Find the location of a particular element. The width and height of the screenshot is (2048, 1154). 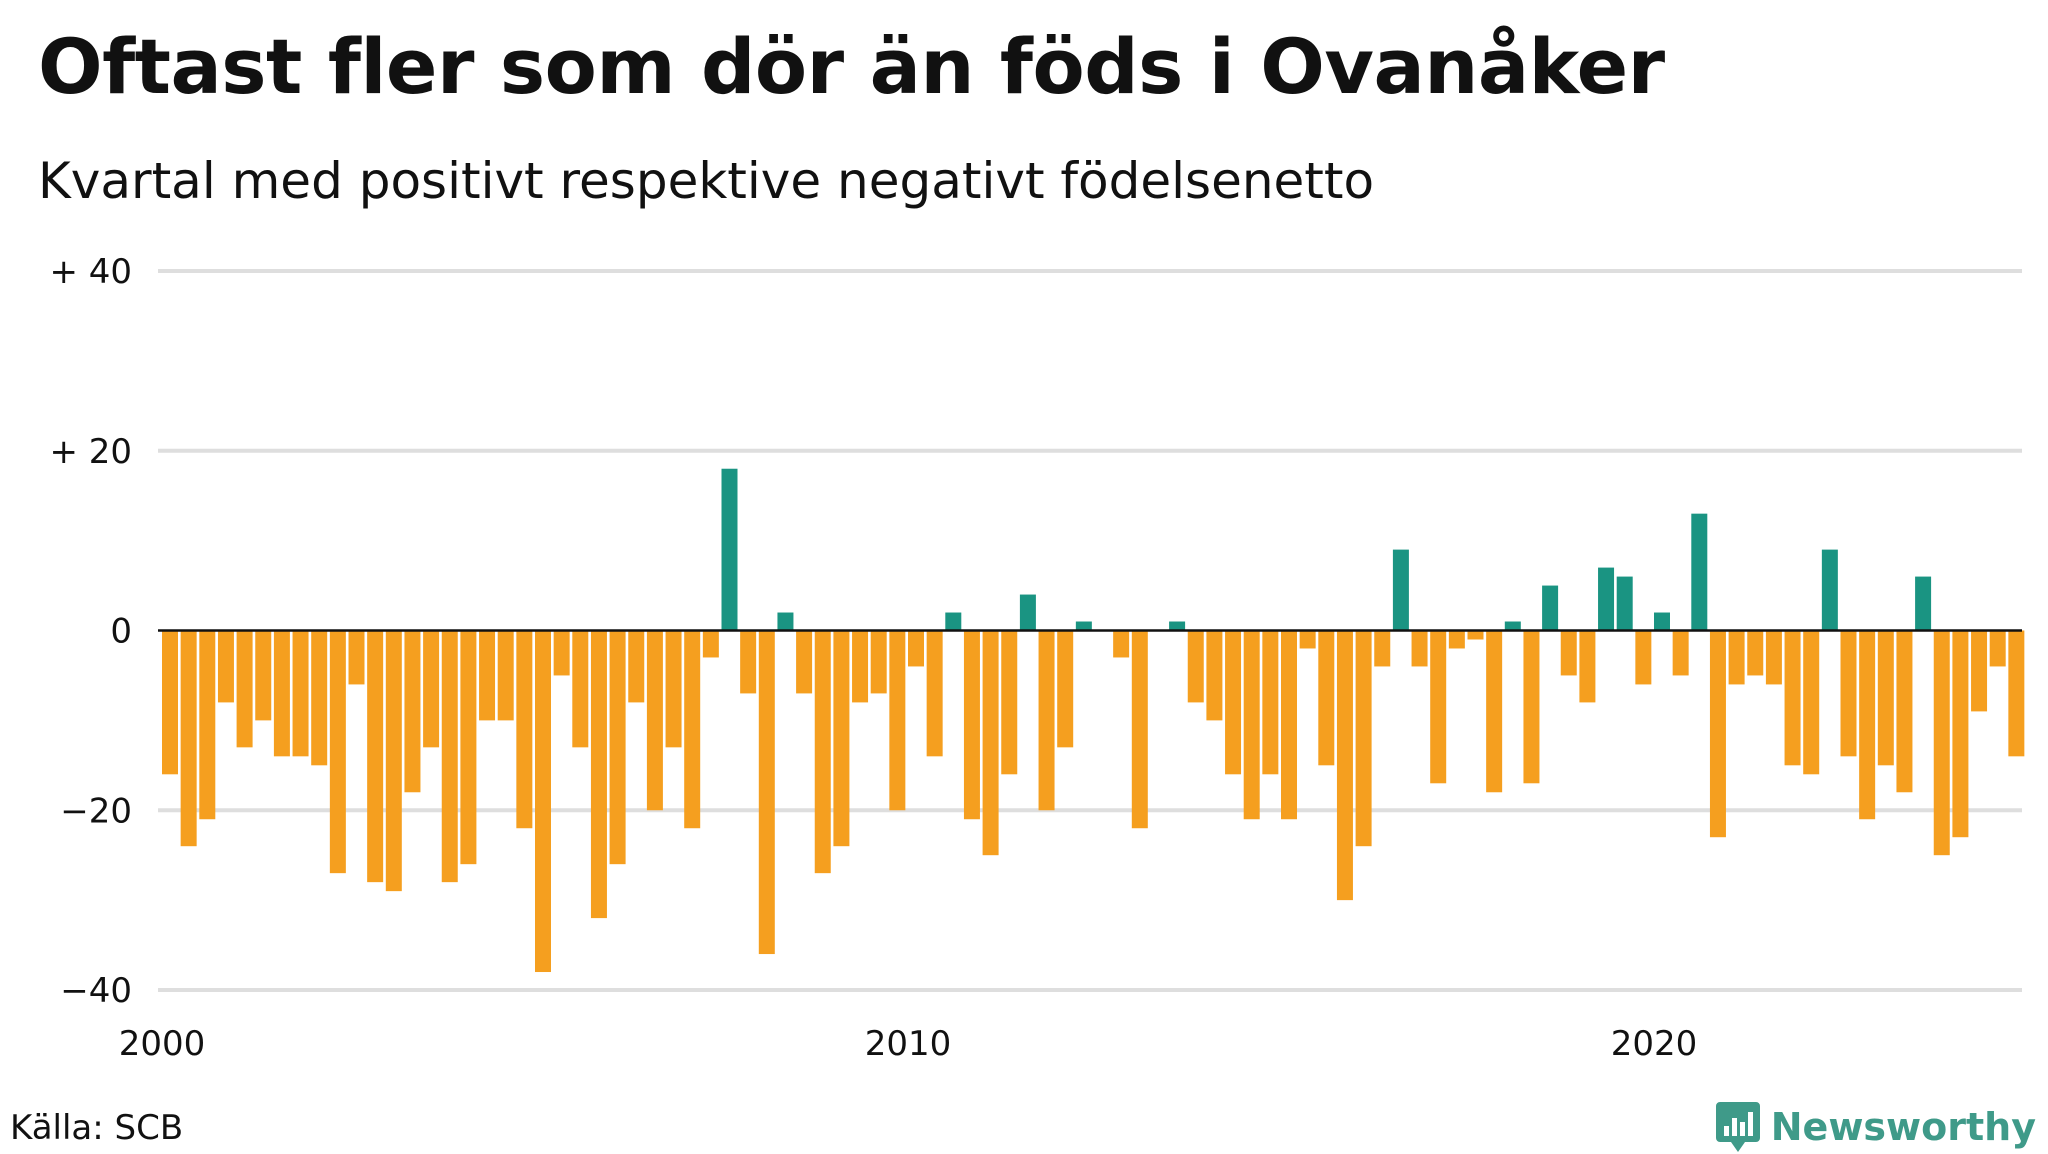

x-tick-label: 2000 is located at coordinates (162, 1044).